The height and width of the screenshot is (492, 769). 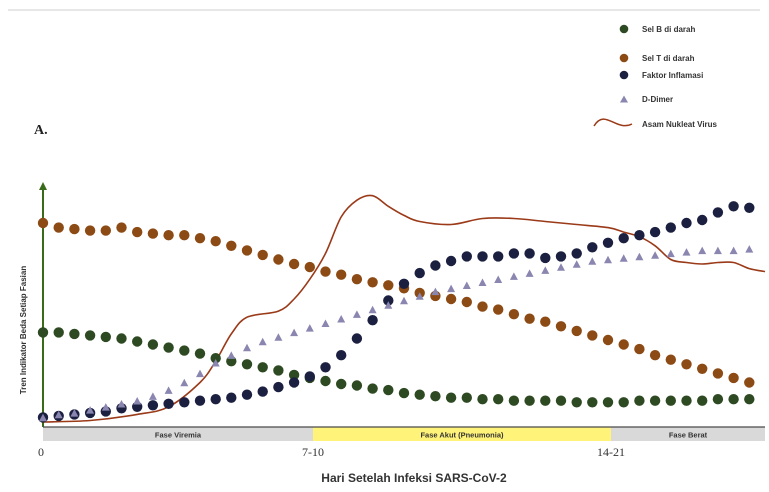 I want to click on legend-label-d-dimer: D-Dimer, so click(x=657, y=99).